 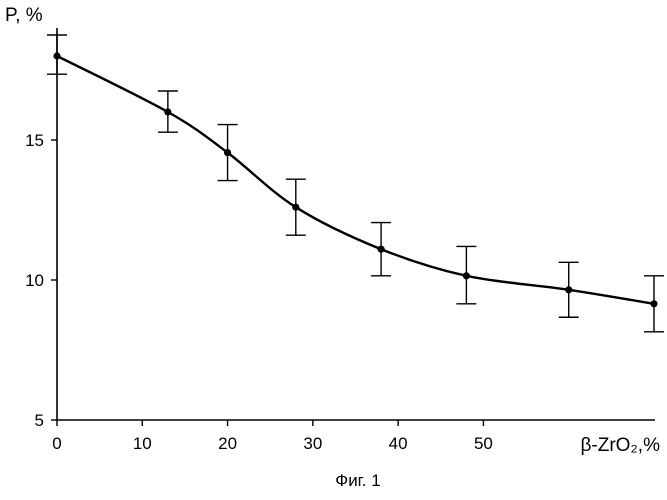 What do you see at coordinates (227, 443) in the screenshot?
I see `x-tick-label: 20` at bounding box center [227, 443].